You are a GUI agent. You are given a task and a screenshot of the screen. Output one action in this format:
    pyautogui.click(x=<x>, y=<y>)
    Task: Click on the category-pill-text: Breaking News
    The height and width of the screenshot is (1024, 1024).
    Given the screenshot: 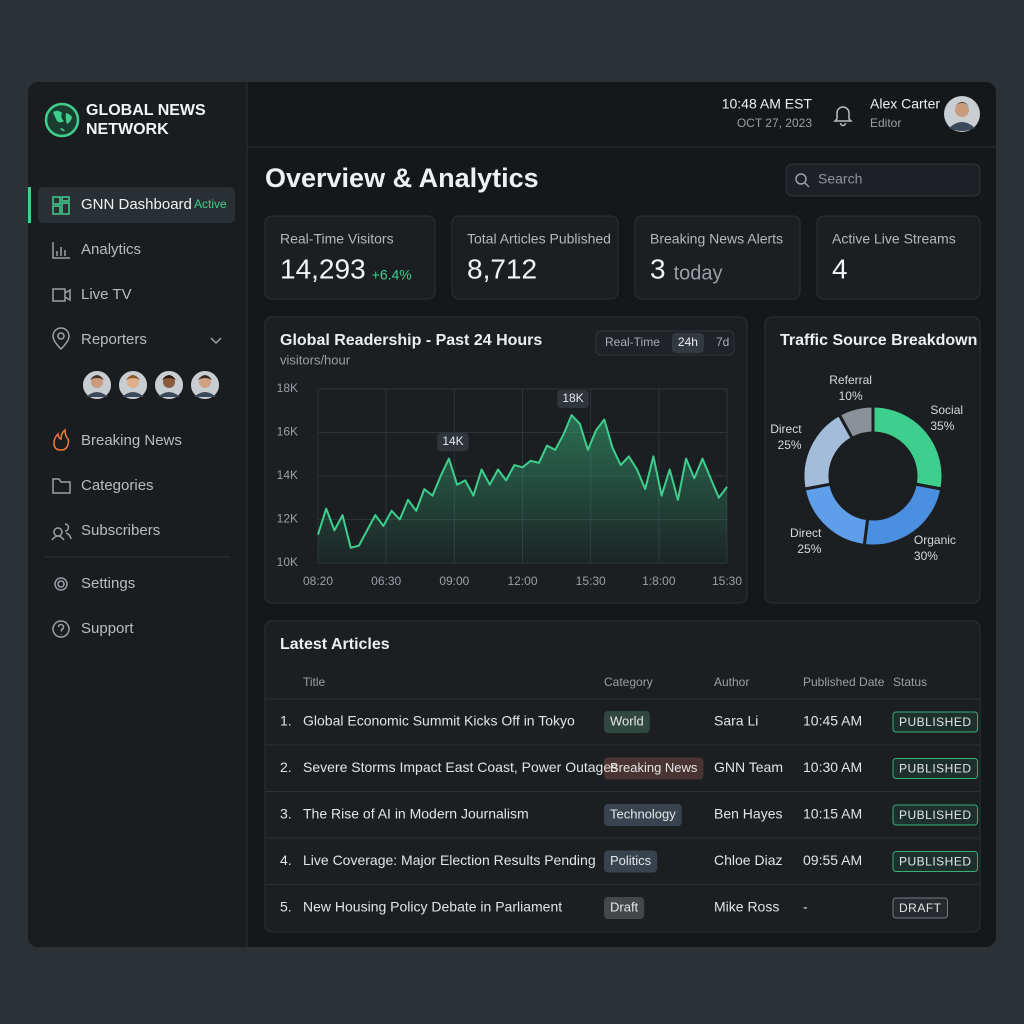 What is the action you would take?
    pyautogui.click(x=654, y=767)
    